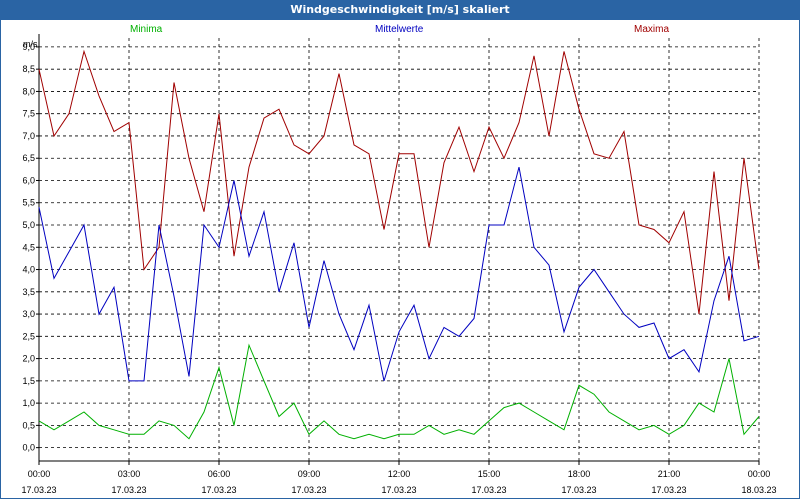 This screenshot has width=800, height=500. I want to click on y-axis-label: m/s, so click(30, 44).